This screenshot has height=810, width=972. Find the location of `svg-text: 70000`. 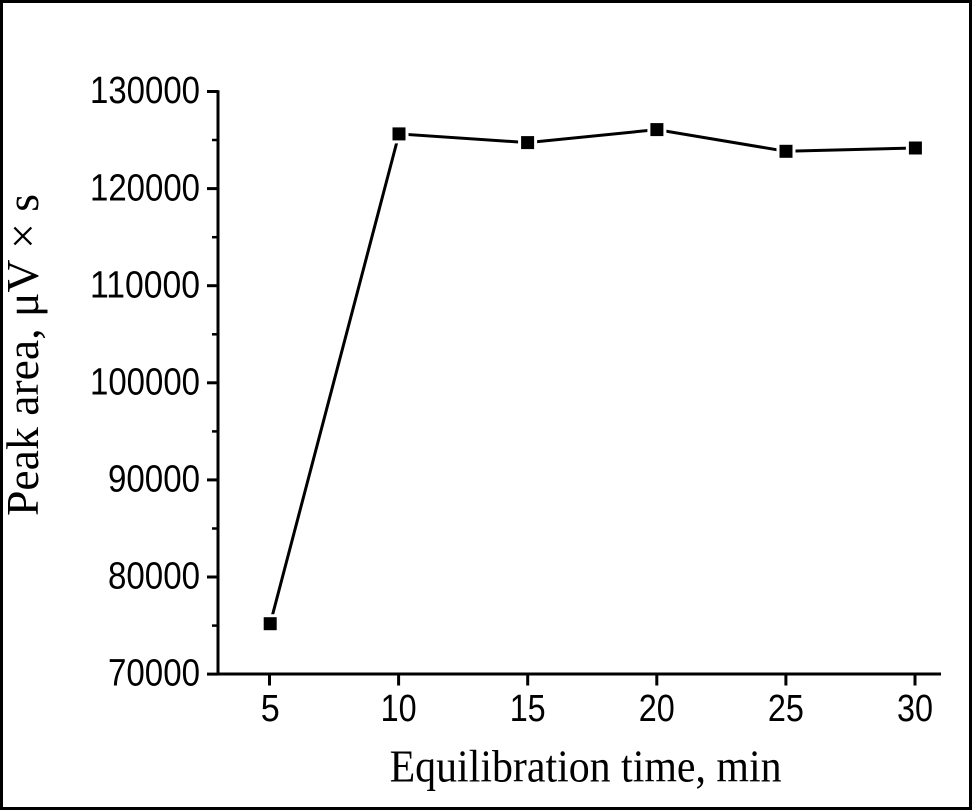

svg-text: 70000 is located at coordinates (154, 673).